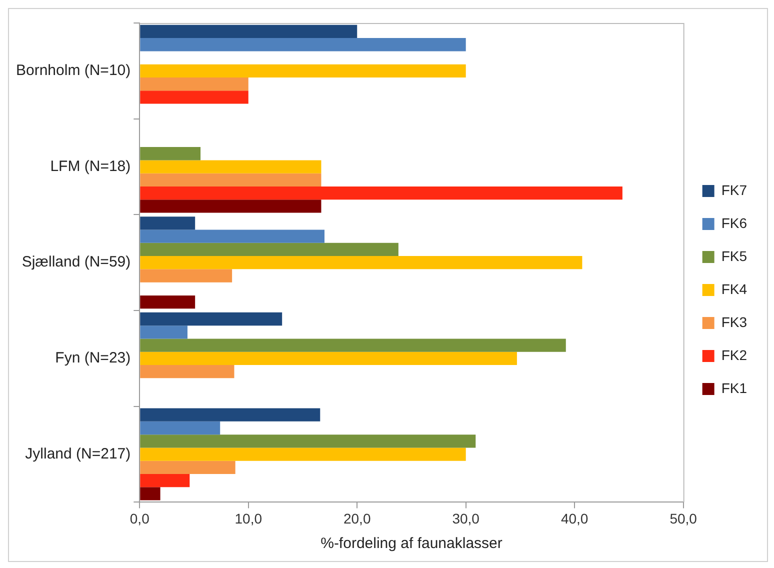 The image size is (774, 568). Describe the element at coordinates (734, 256) in the screenshot. I see `legend-label: FK5` at that location.